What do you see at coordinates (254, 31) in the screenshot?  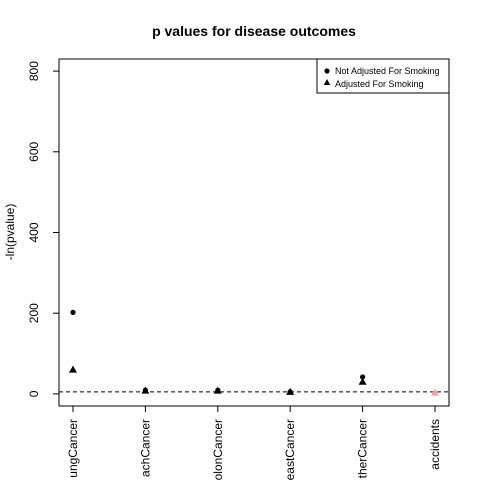 I see `chart-title: p values for disease outcomes` at bounding box center [254, 31].